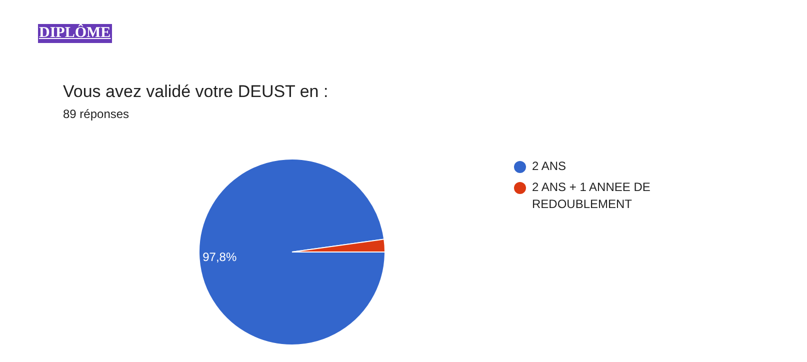  I want to click on text: DIPLÔME, so click(75, 33).